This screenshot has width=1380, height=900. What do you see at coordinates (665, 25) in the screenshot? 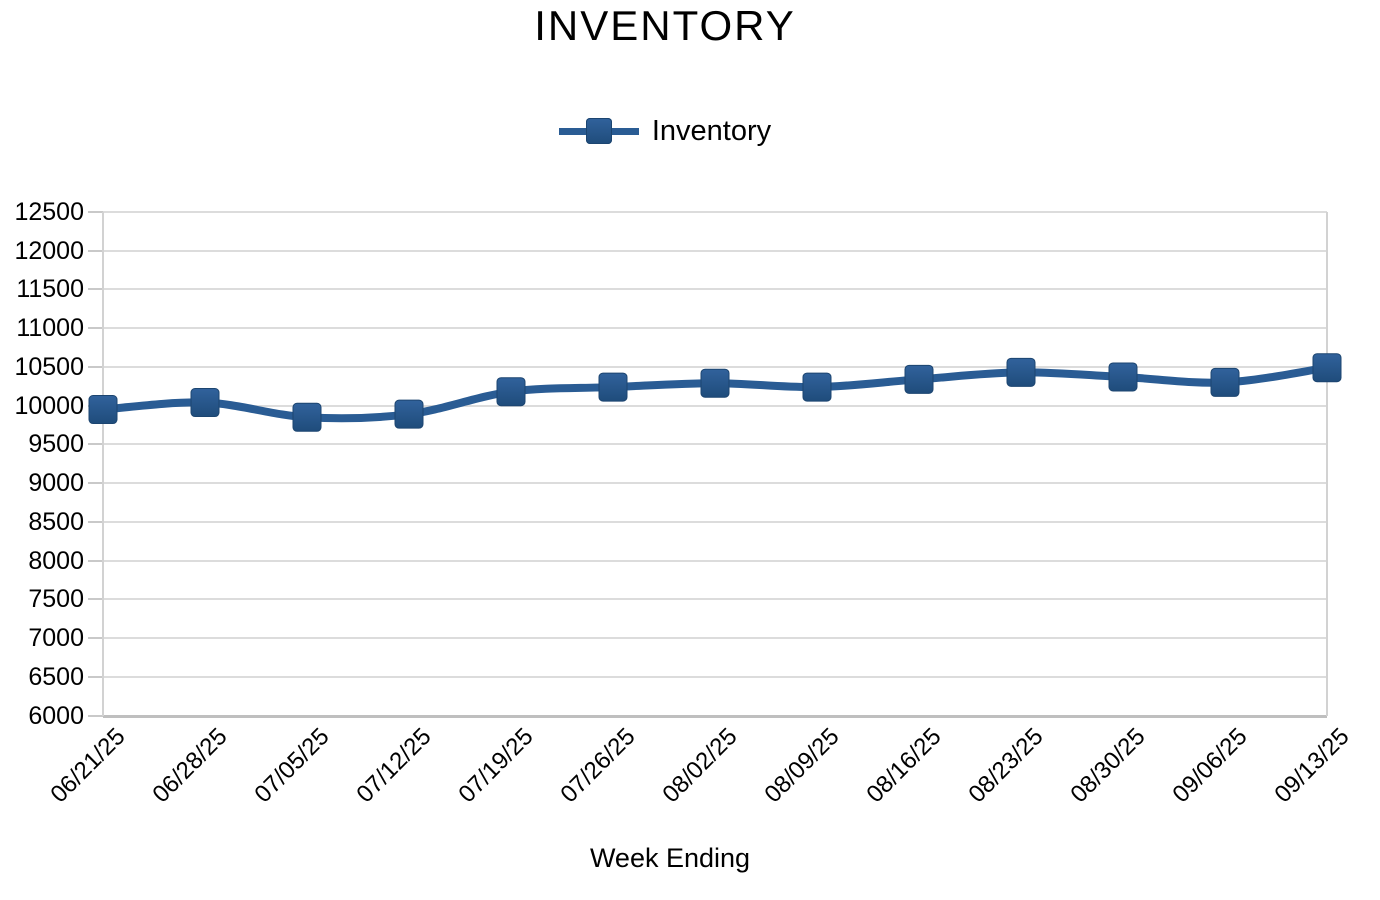
I see `chart-title: INVENTORY` at bounding box center [665, 25].